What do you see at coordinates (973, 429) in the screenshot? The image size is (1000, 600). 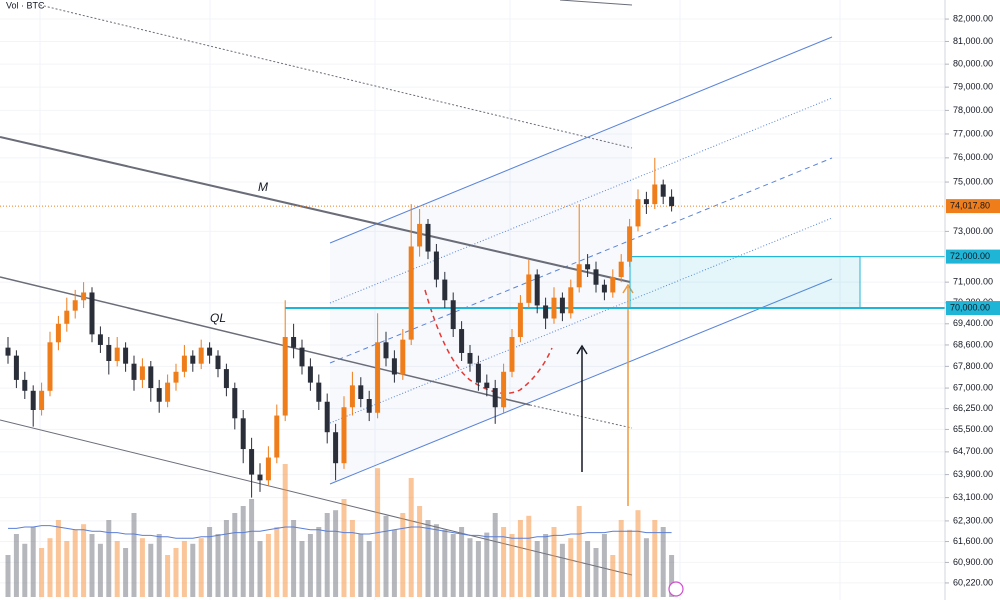 I see `y-tick-label: 65,500.00` at bounding box center [973, 429].